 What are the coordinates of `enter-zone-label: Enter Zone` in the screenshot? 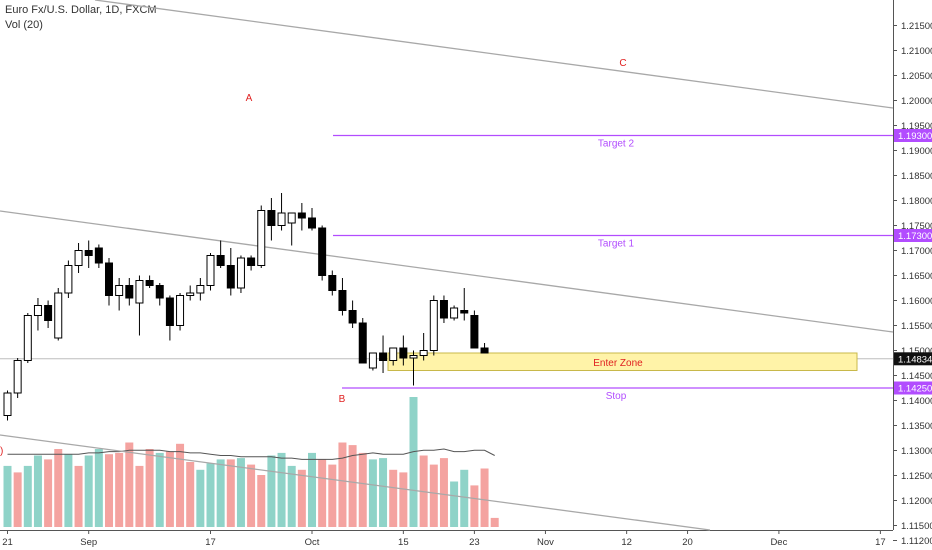 It's located at (618, 363).